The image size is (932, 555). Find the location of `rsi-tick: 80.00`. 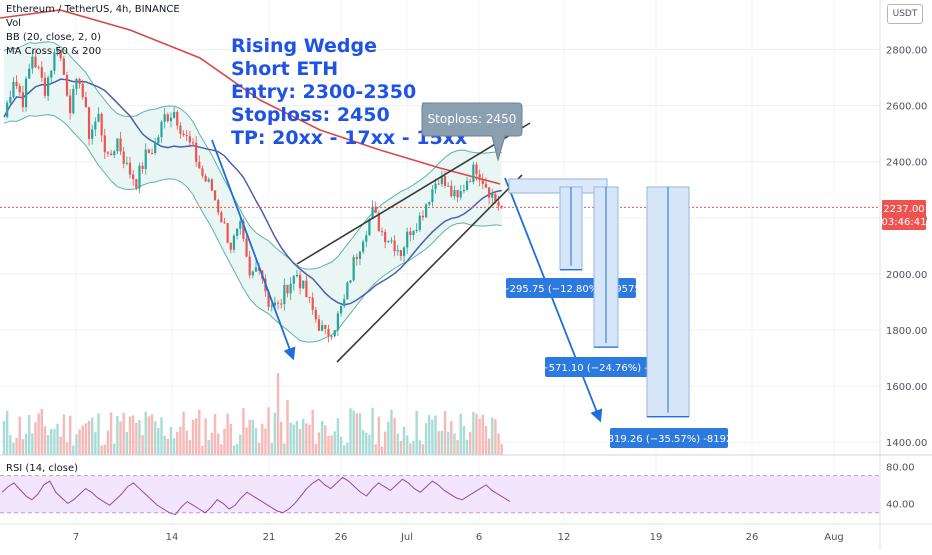

rsi-tick: 80.00 is located at coordinates (900, 467).